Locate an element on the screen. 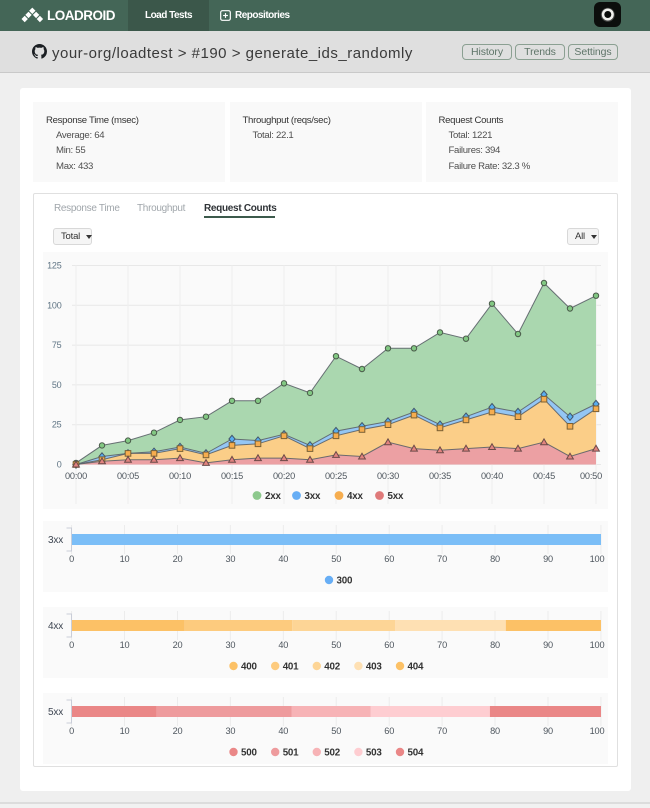 This screenshot has height=808, width=650. svg-text: 400 is located at coordinates (249, 667).